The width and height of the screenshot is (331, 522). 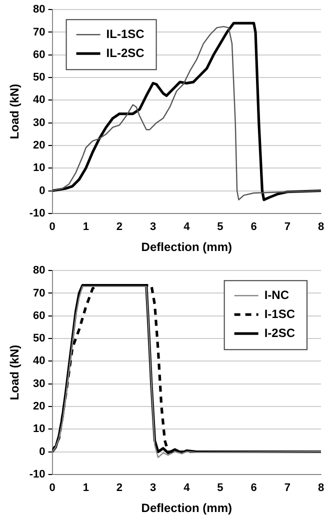 I want to click on legend-label: IL-1SC, so click(x=125, y=33).